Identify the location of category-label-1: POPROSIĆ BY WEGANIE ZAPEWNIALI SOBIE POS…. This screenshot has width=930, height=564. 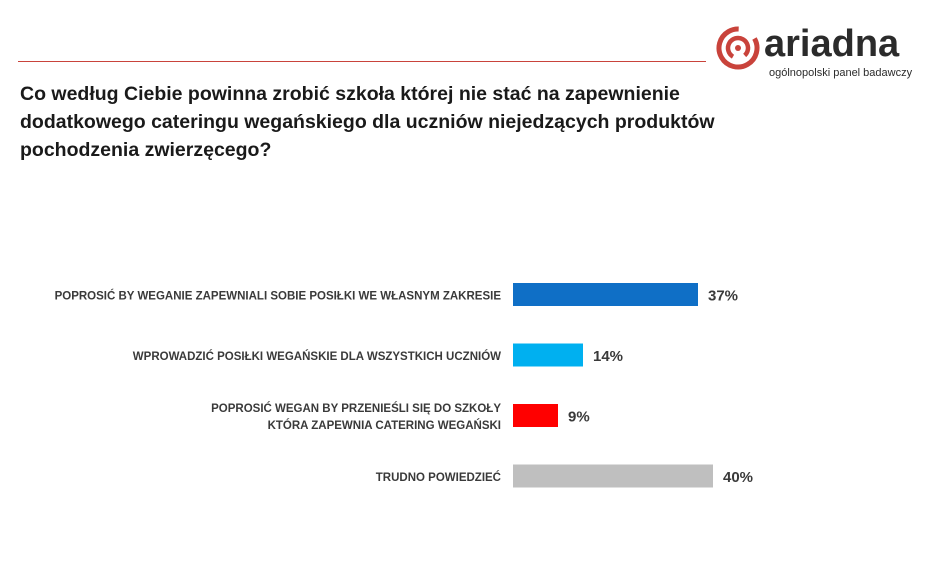
(278, 296).